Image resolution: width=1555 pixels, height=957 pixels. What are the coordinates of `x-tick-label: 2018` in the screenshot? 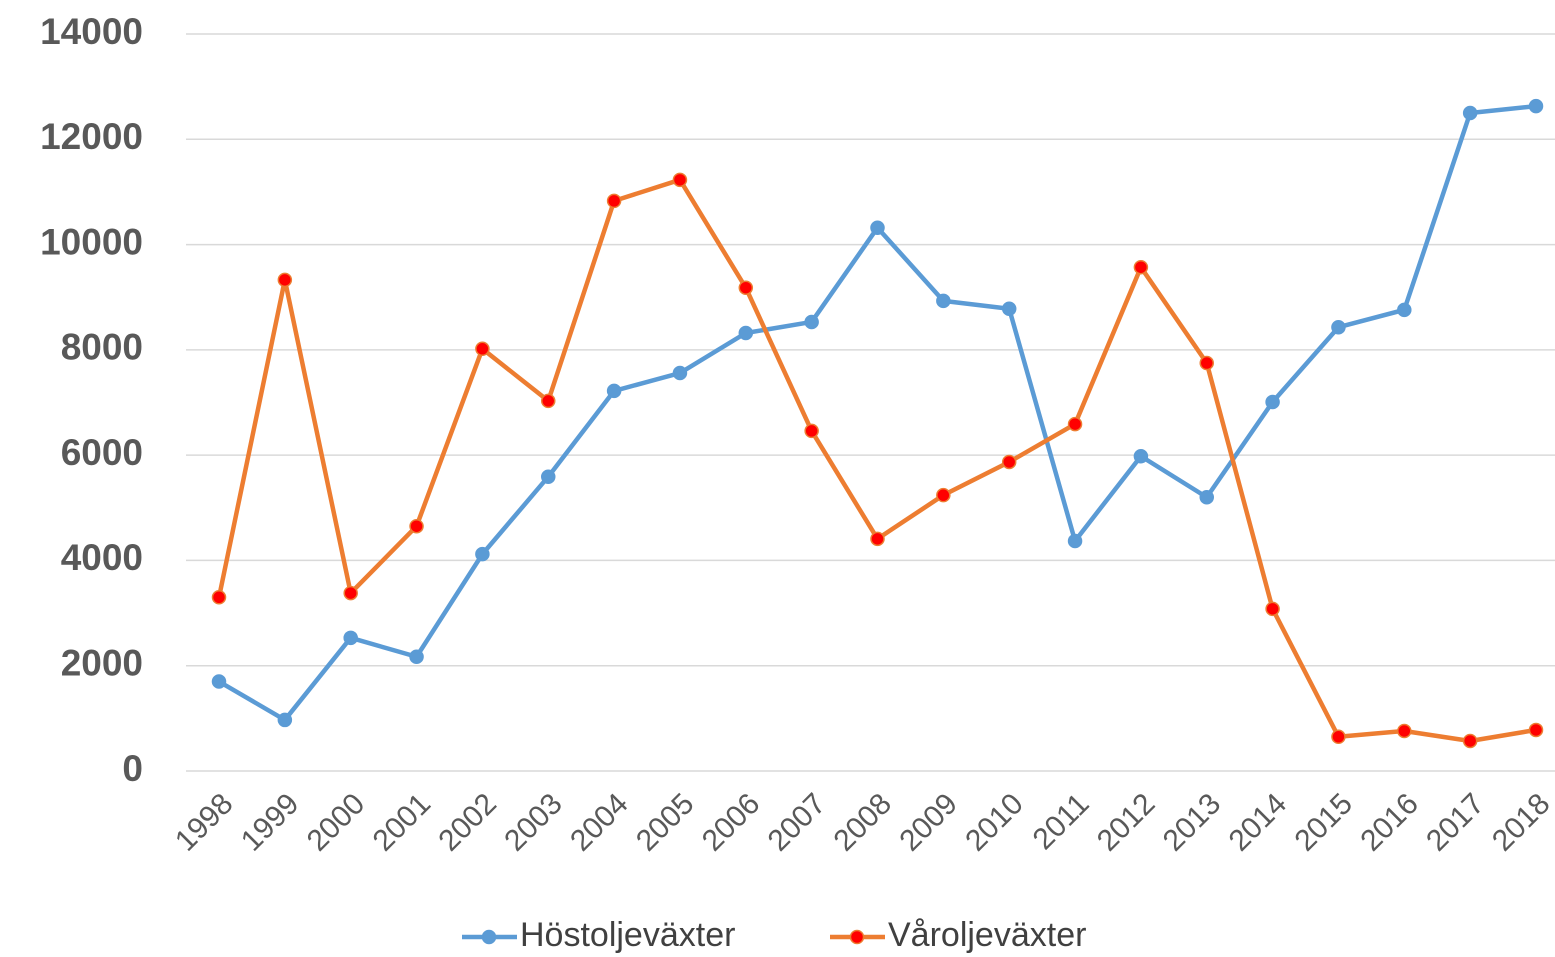 It's located at (1520, 822).